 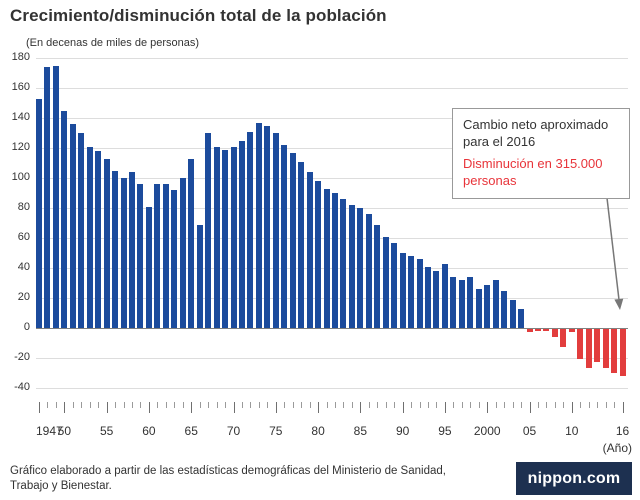 What do you see at coordinates (335, 260) in the screenshot?
I see `bar-1982` at bounding box center [335, 260].